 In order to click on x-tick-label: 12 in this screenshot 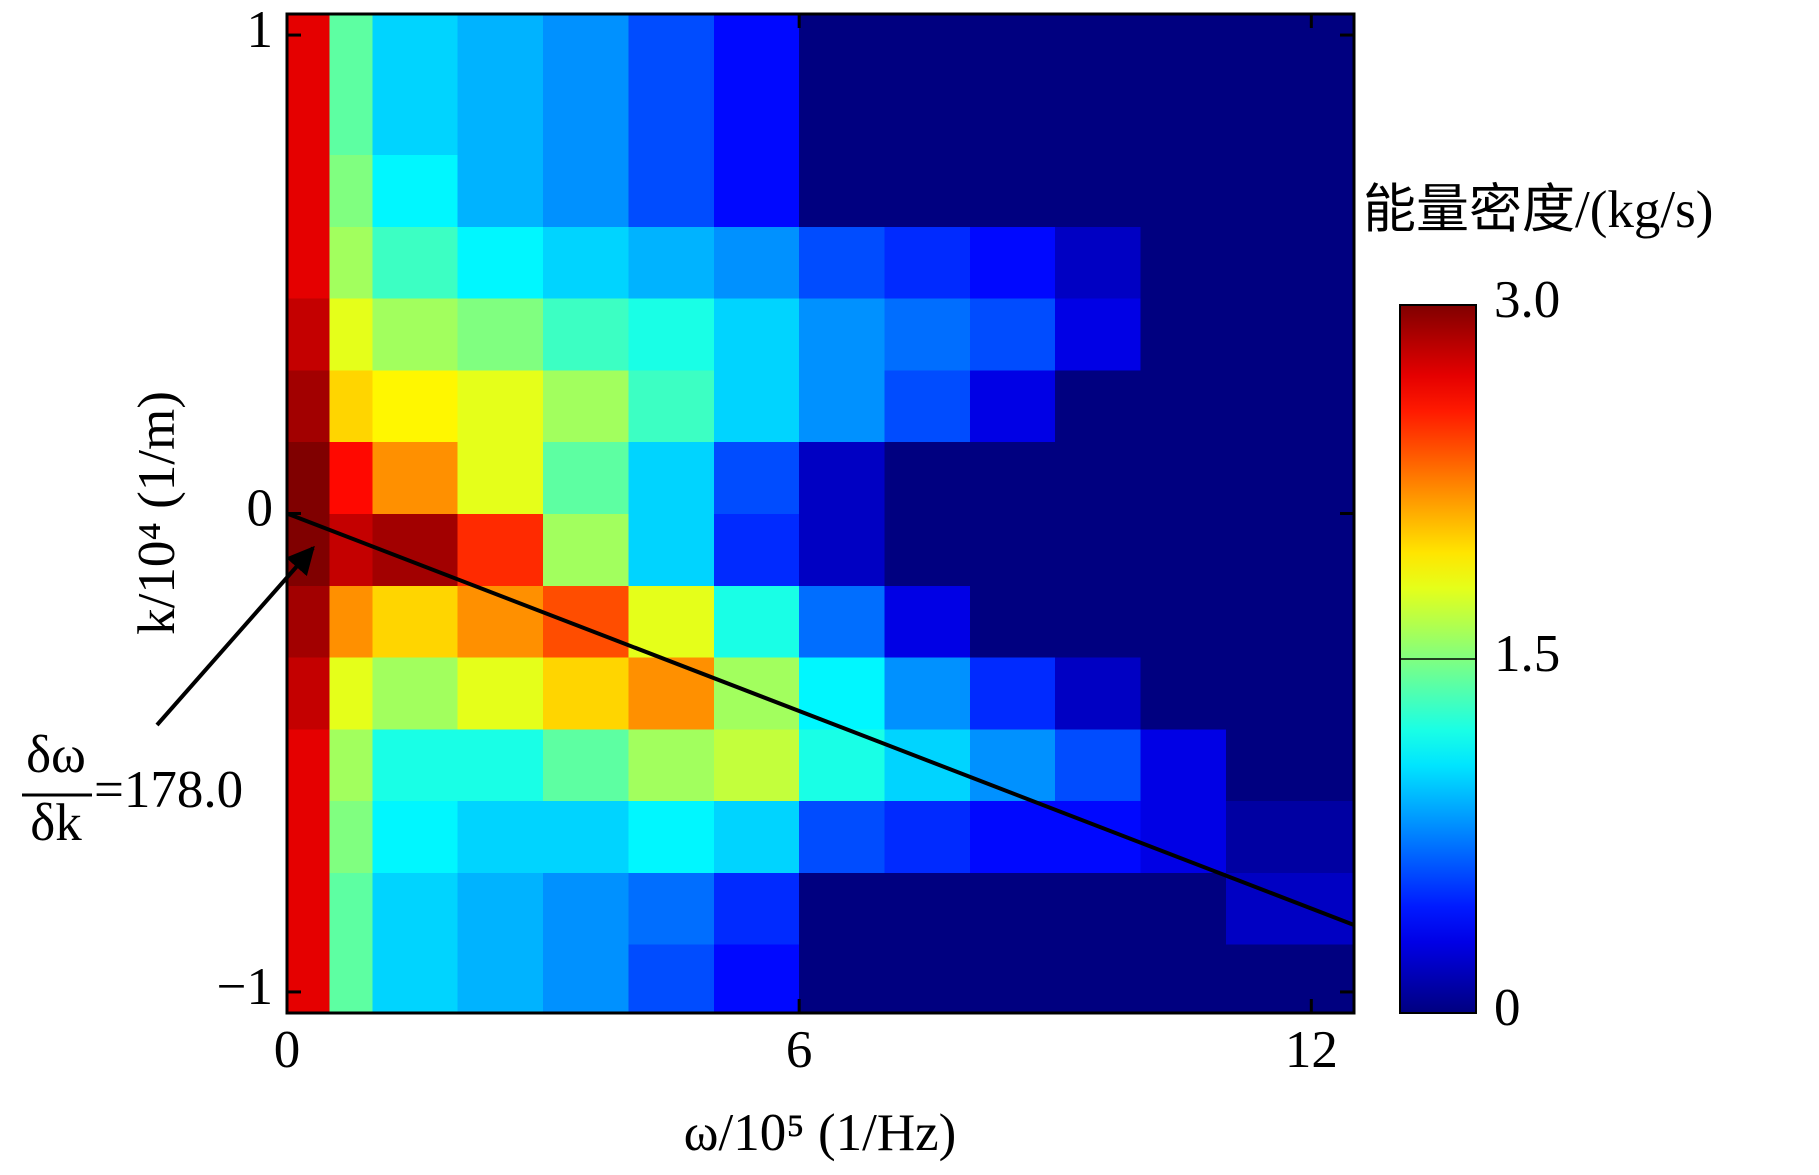, I will do `click(1311, 1050)`.